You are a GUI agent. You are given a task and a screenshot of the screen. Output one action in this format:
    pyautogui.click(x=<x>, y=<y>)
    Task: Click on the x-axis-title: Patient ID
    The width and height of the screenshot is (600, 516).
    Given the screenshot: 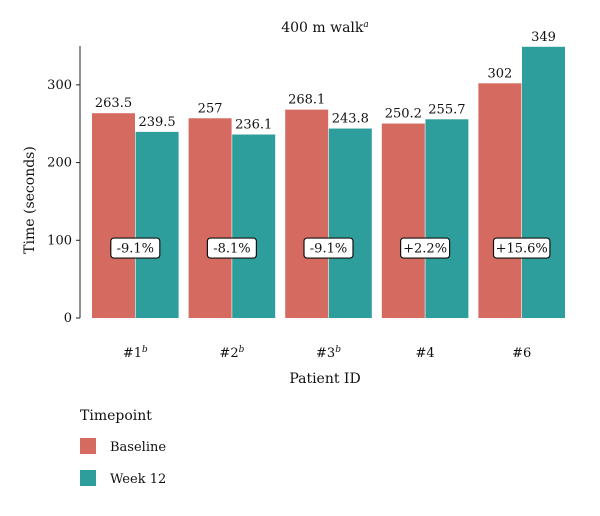 What is the action you would take?
    pyautogui.click(x=324, y=379)
    